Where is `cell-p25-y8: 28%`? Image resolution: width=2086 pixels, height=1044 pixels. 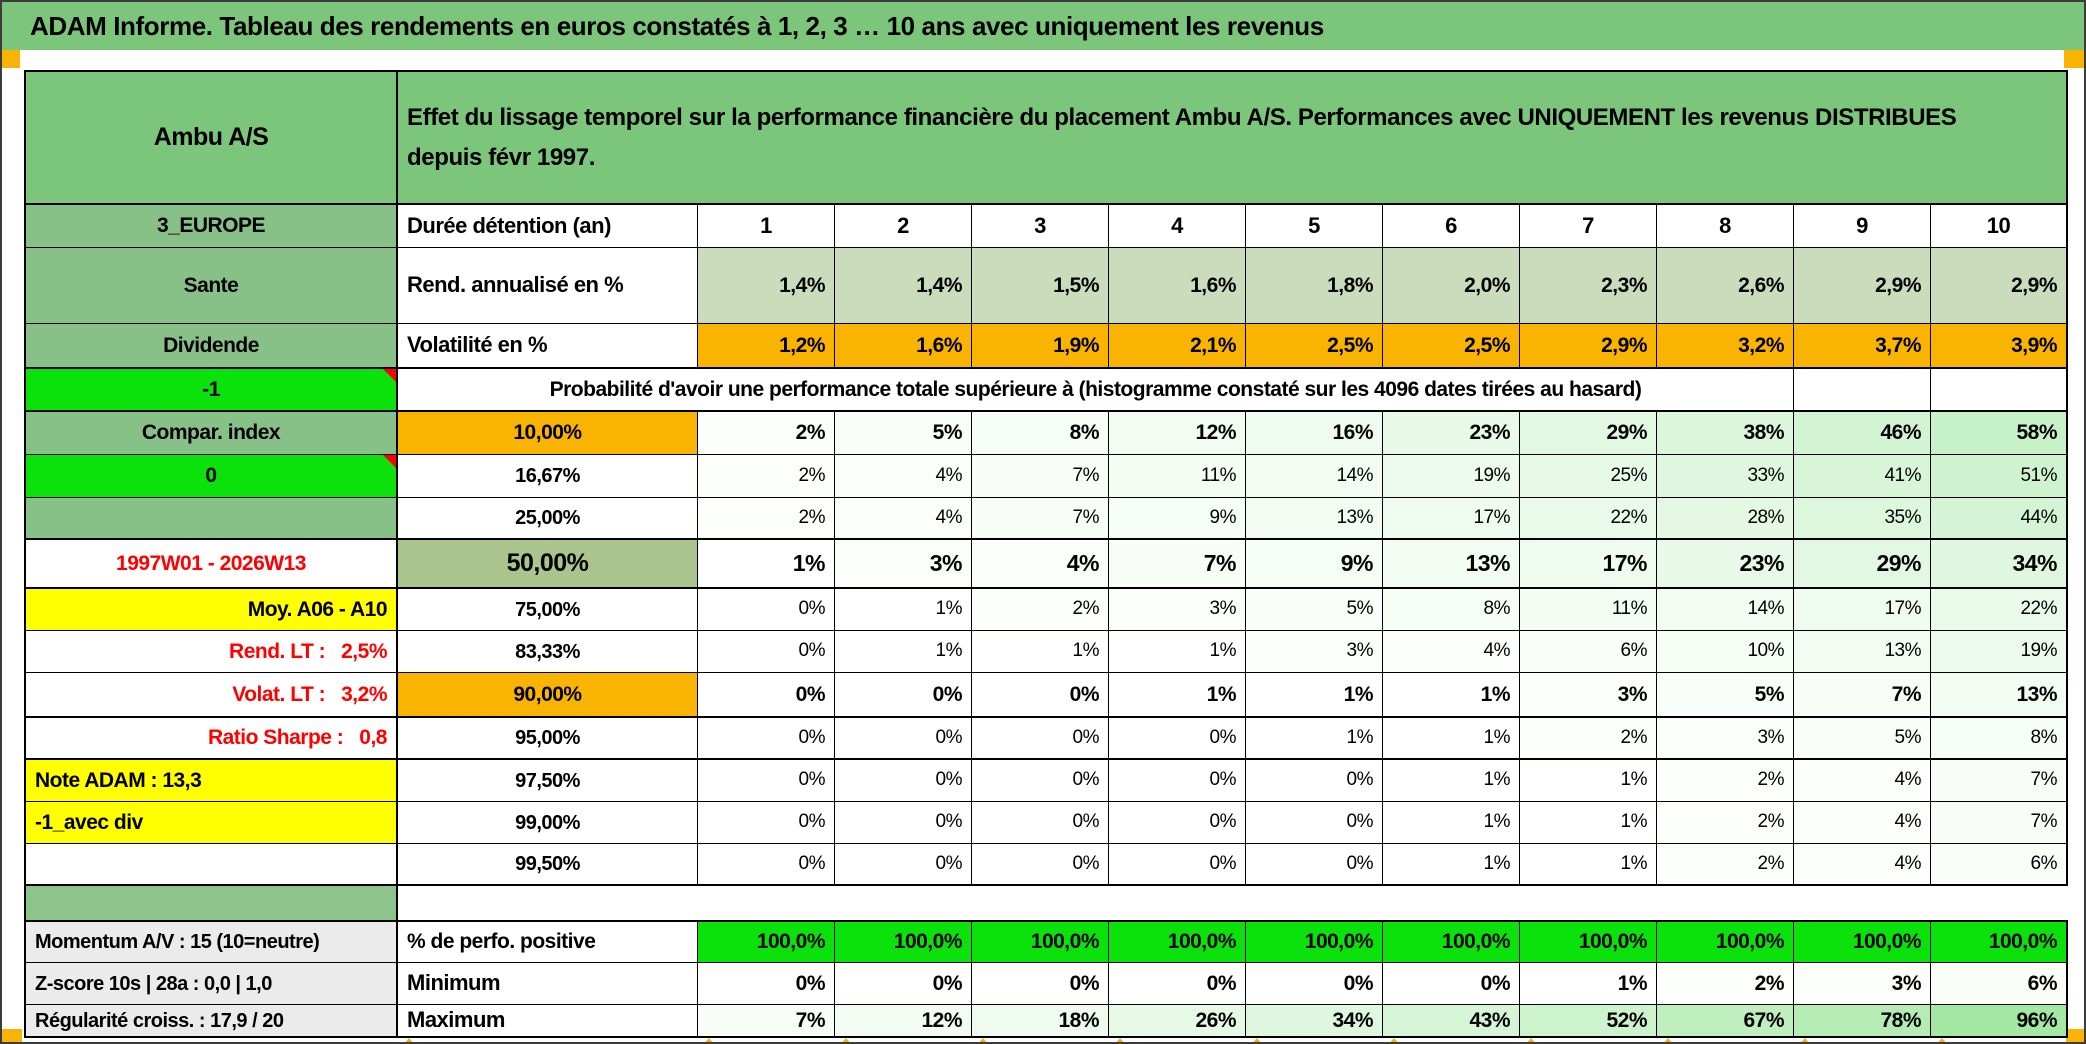 cell-p25-y8: 28% is located at coordinates (1725, 519).